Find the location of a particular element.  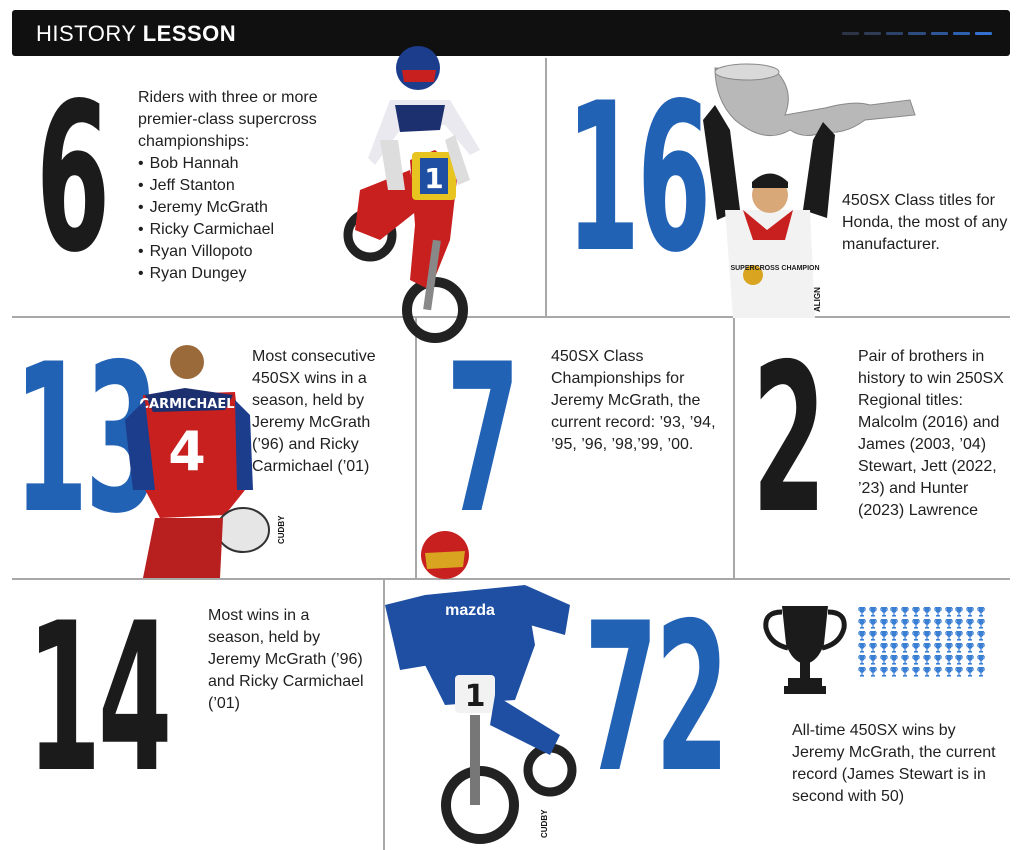

carmichael-photo: CARMICHAEL 4 is located at coordinates (197, 461).